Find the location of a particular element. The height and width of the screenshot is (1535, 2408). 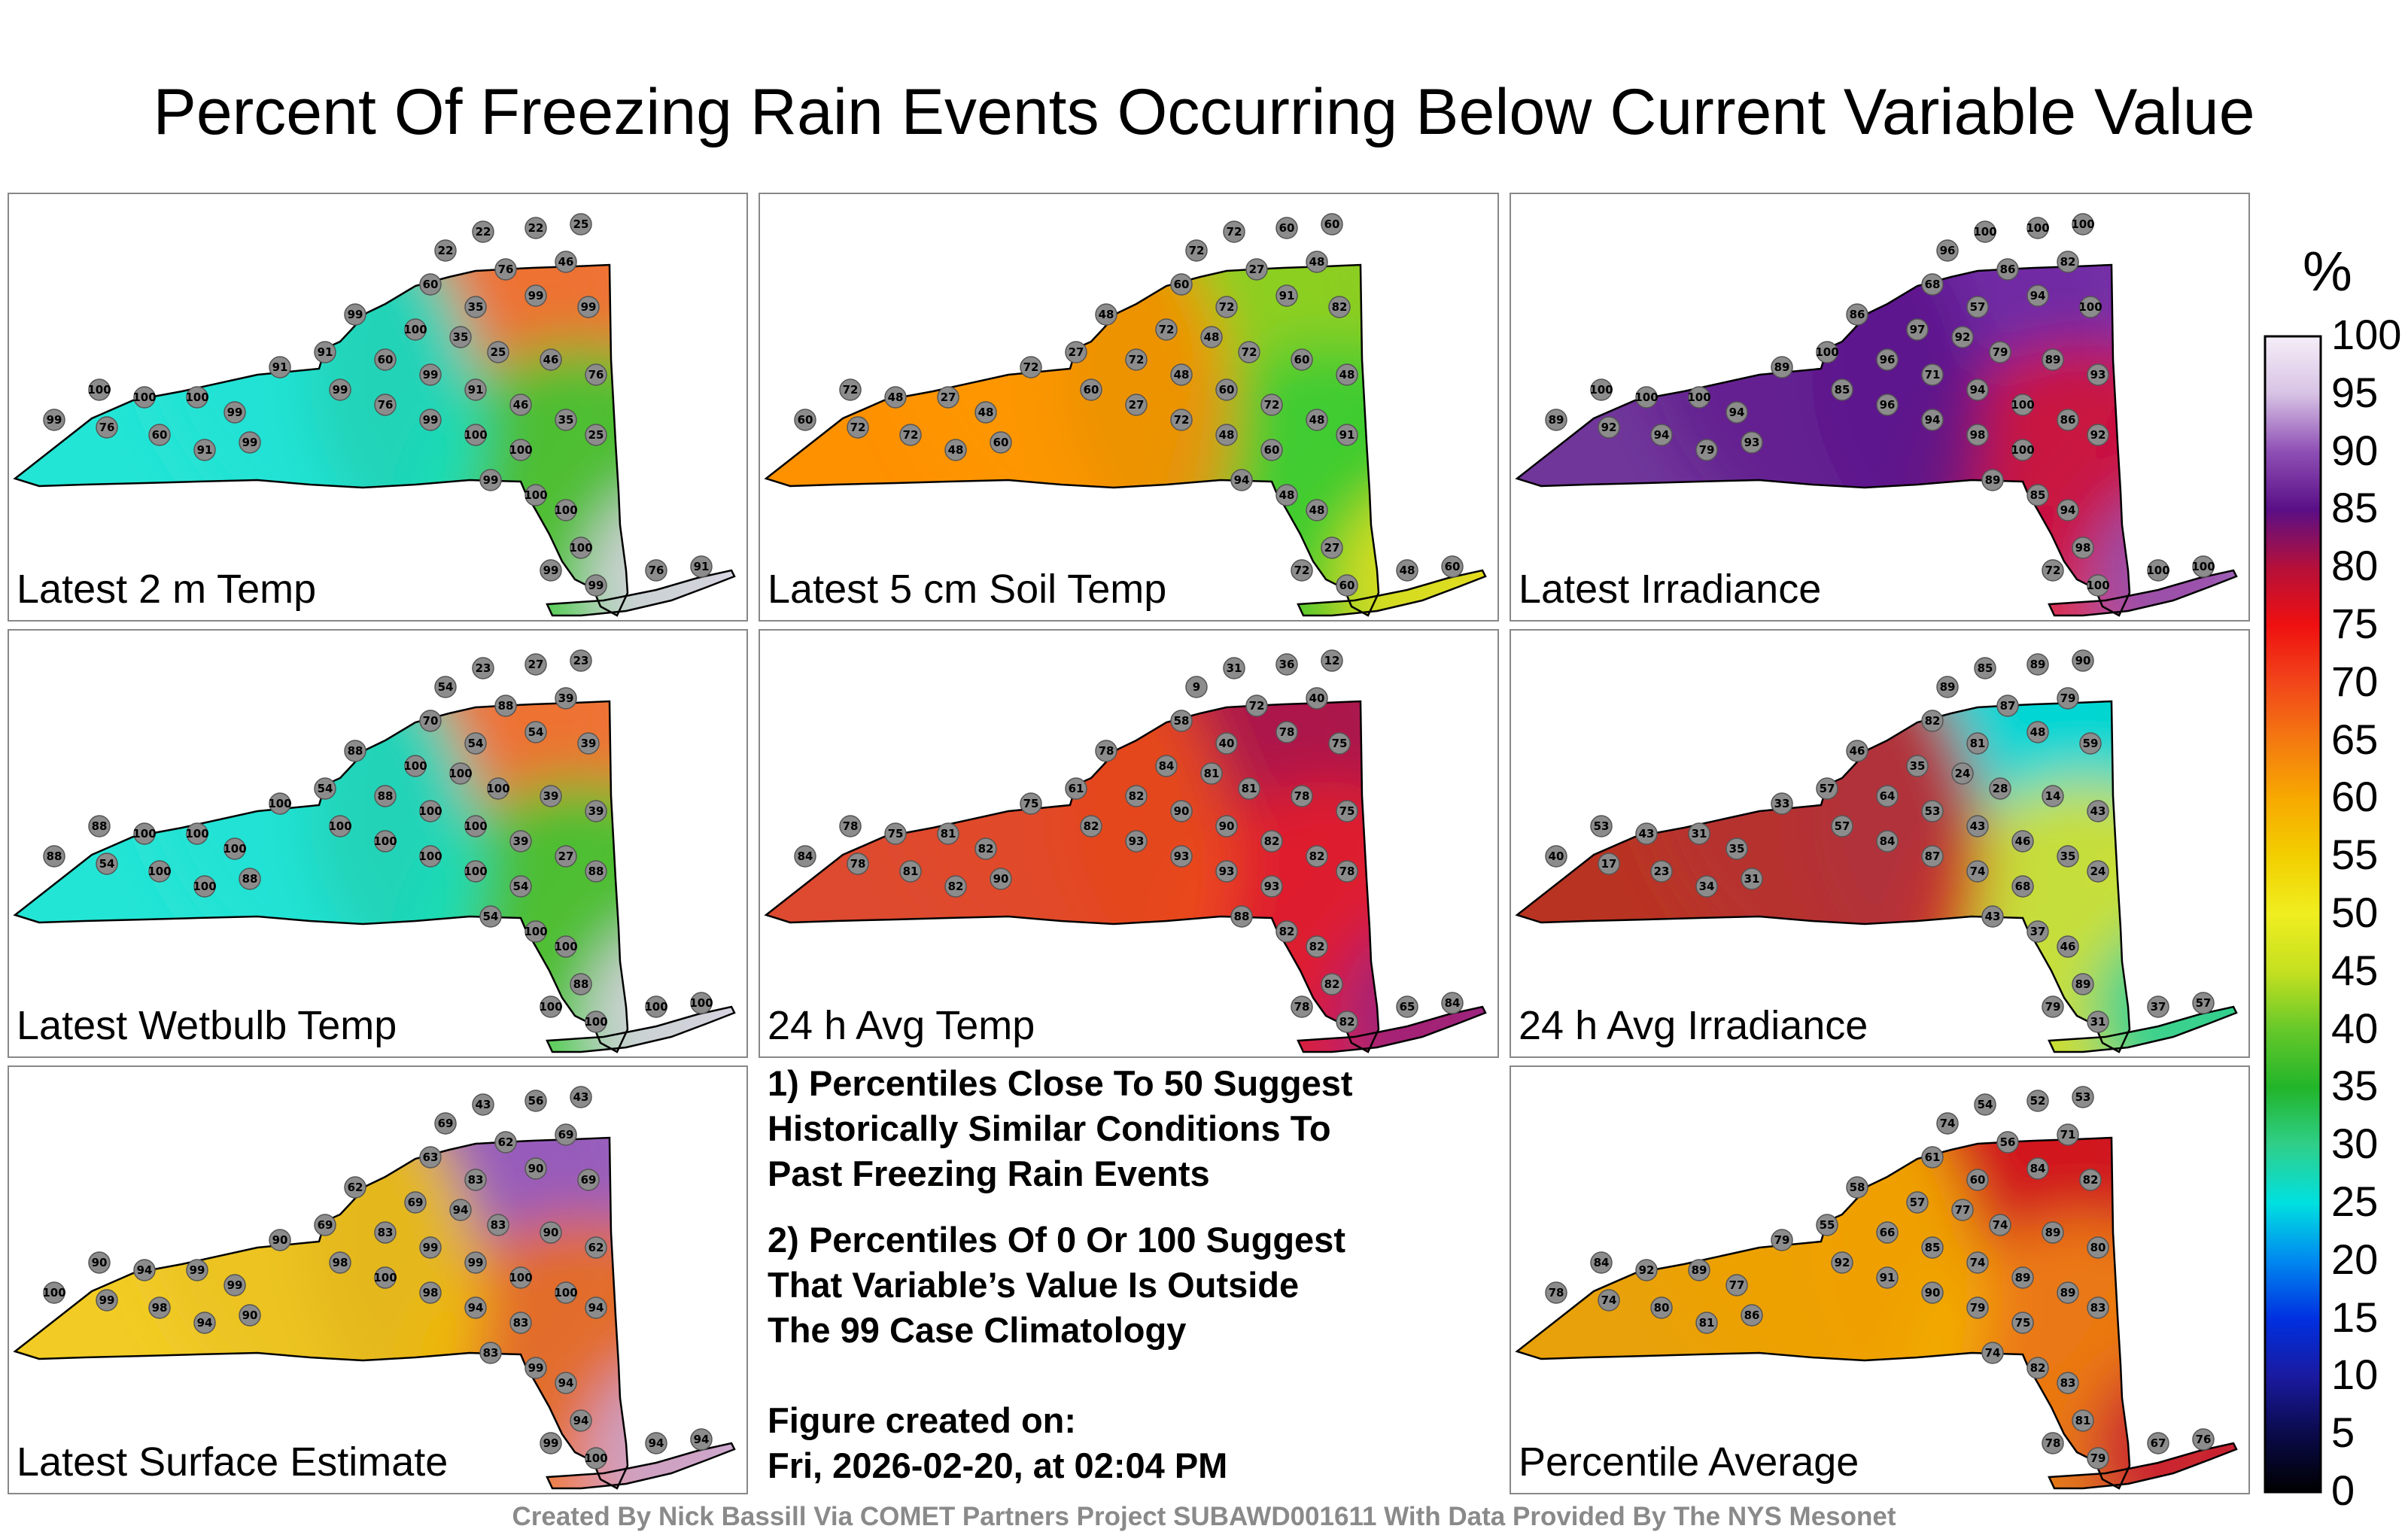

station-marker: 94 is located at coordinates (204, 1323).